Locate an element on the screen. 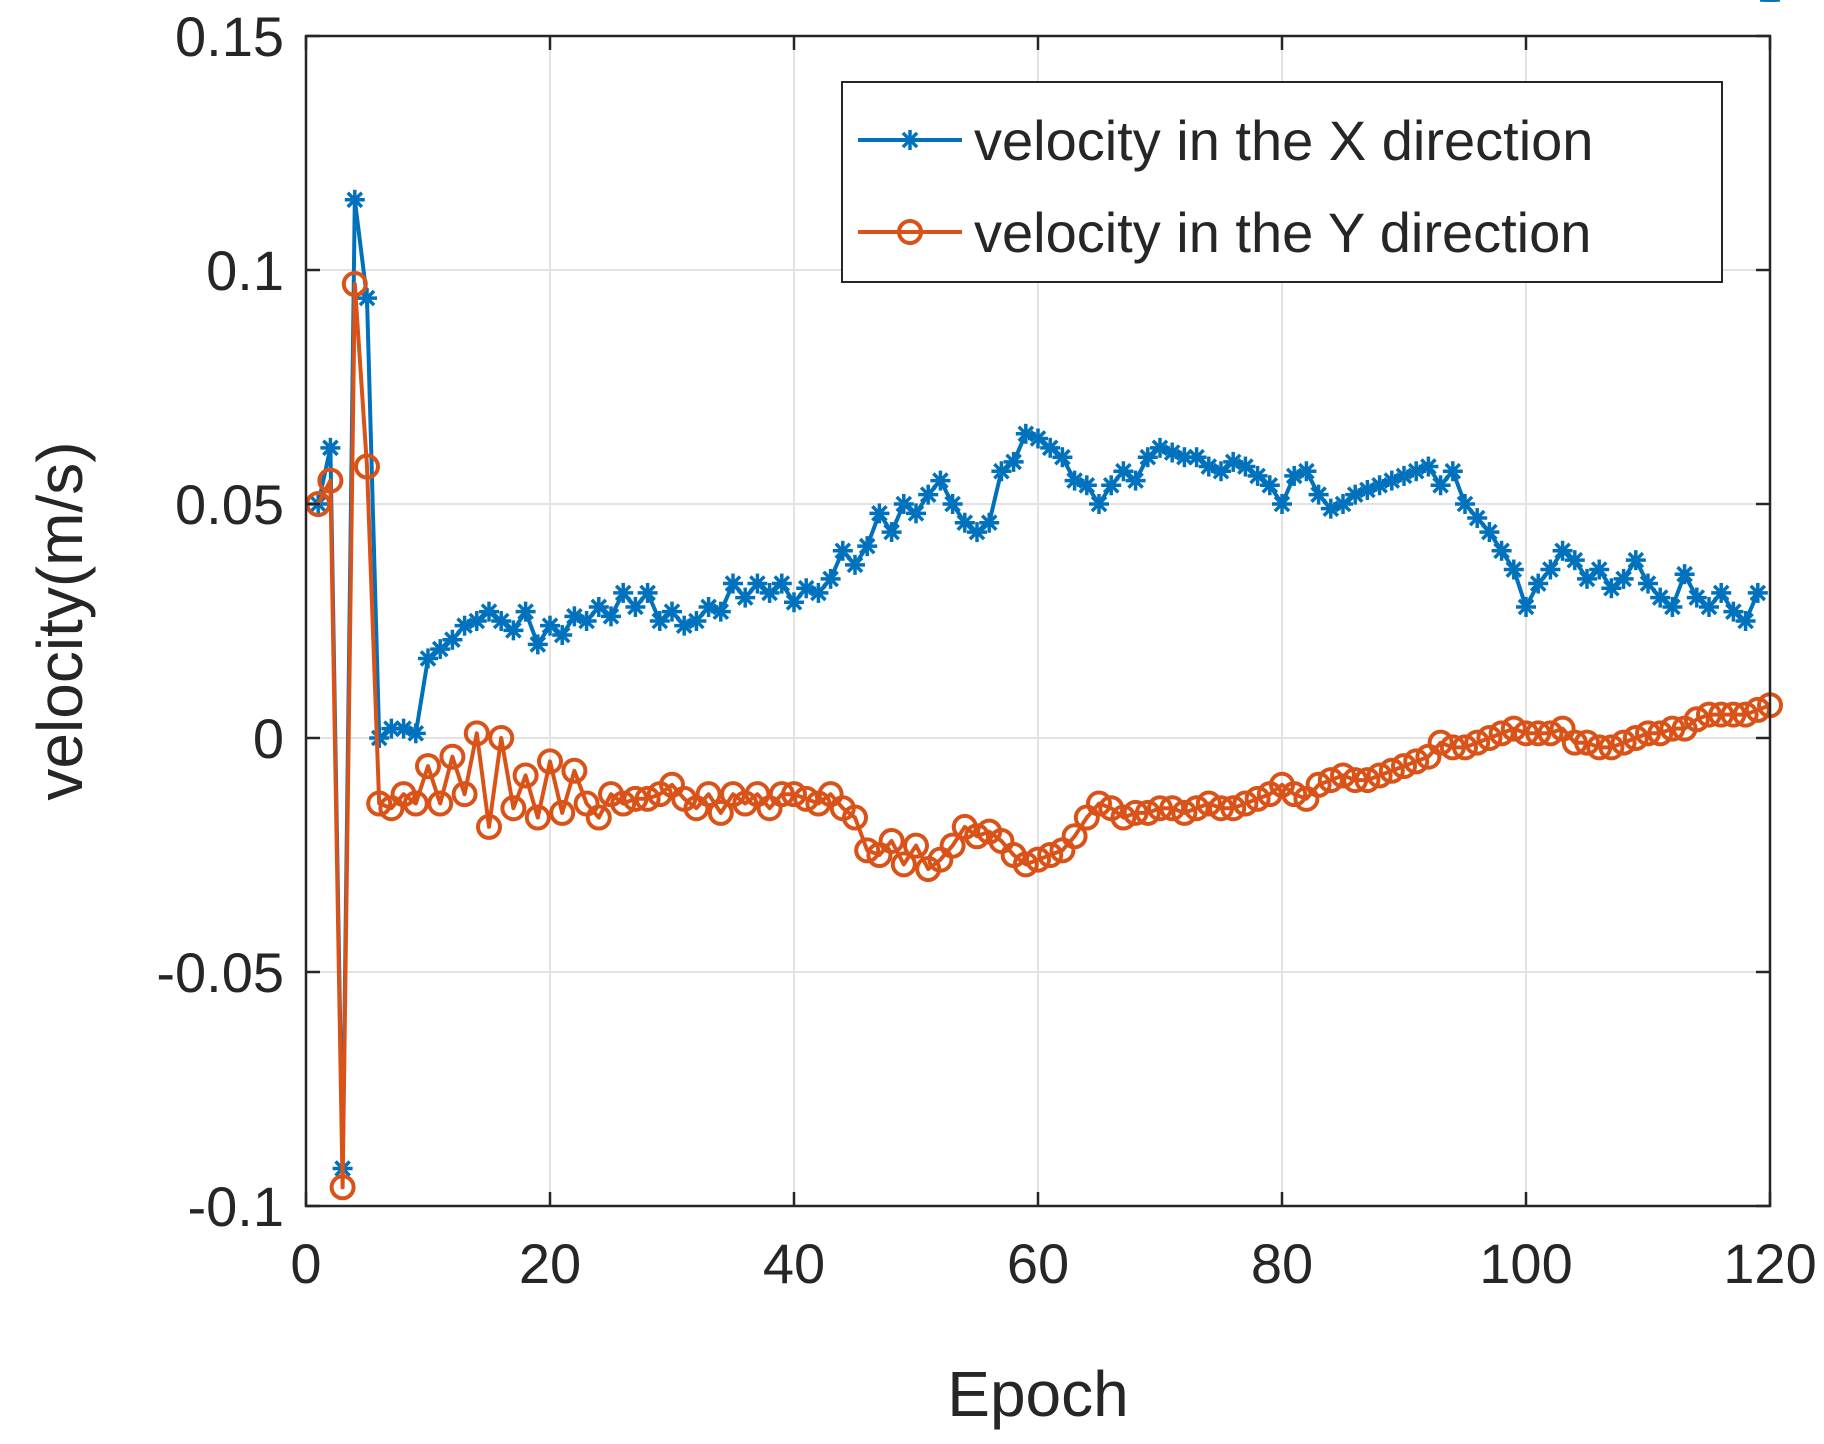 Image resolution: width=1824 pixels, height=1444 pixels. legend-entry: velocity in the X direction is located at coordinates (1225, 140).